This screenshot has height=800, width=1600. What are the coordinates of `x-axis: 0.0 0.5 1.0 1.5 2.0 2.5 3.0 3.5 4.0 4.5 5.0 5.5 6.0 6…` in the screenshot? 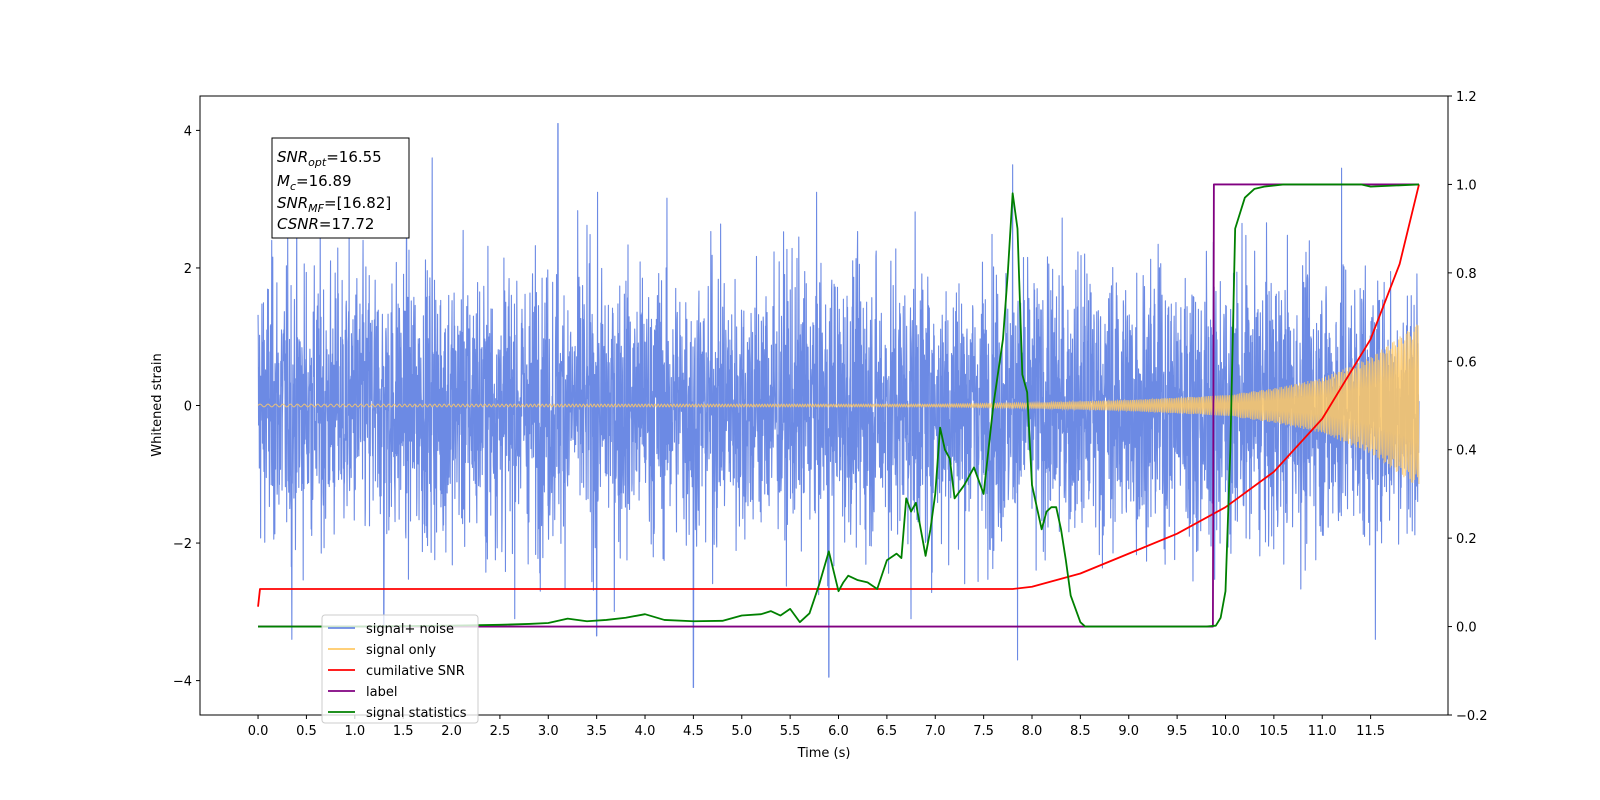 It's located at (816, 727).